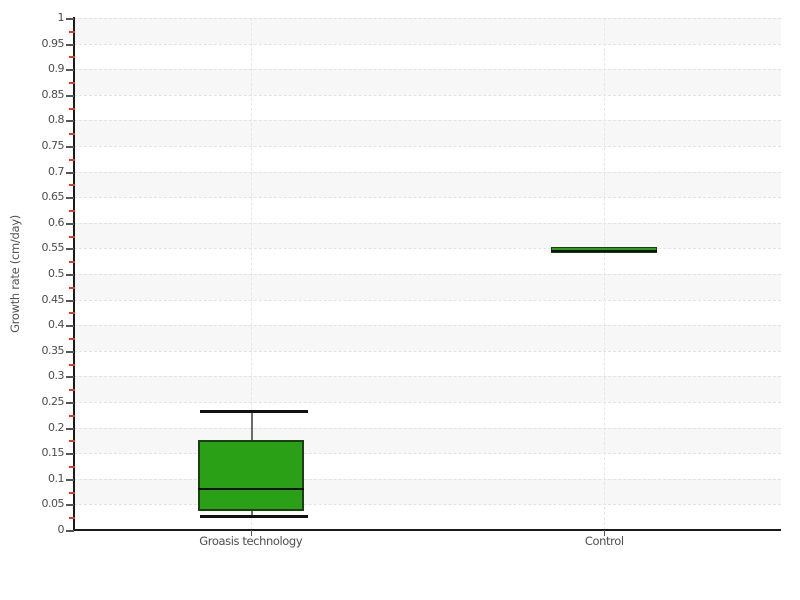 This screenshot has width=800, height=600. What do you see at coordinates (53, 197) in the screenshot?
I see `y-tick-label: 0.65` at bounding box center [53, 197].